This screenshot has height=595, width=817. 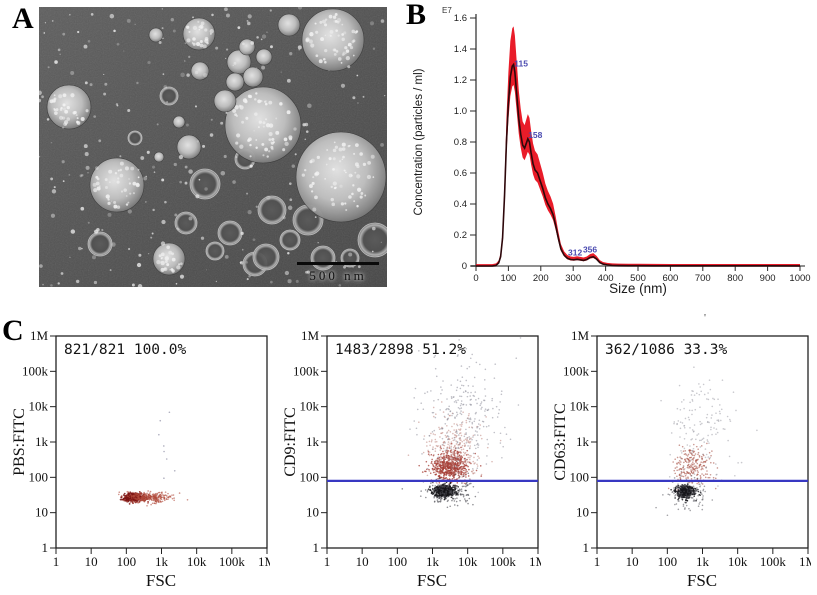 What do you see at coordinates (460, 18) in the screenshot?
I see `svg-text: 1.6` at bounding box center [460, 18].